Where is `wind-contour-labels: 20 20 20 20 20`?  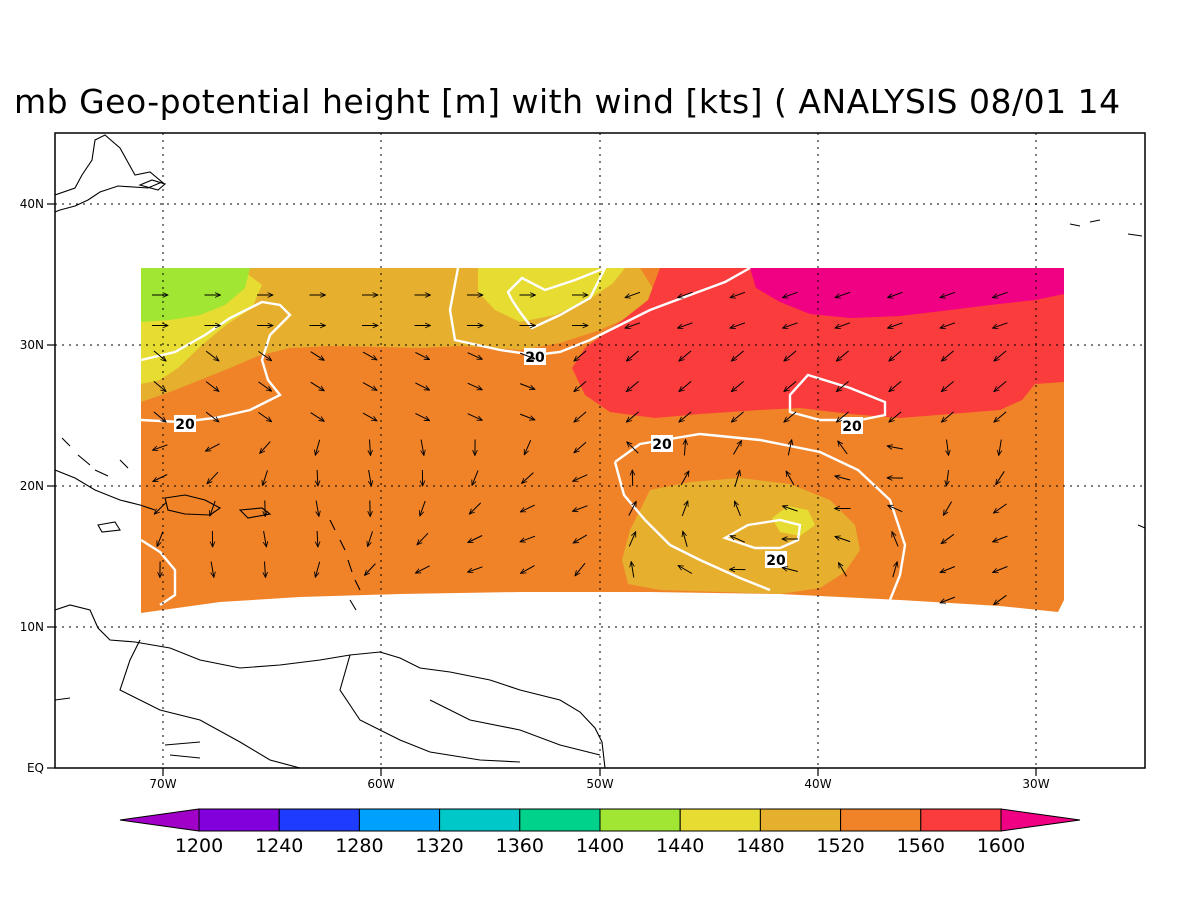 wind-contour-labels: 20 20 20 20 20 is located at coordinates (518, 458).